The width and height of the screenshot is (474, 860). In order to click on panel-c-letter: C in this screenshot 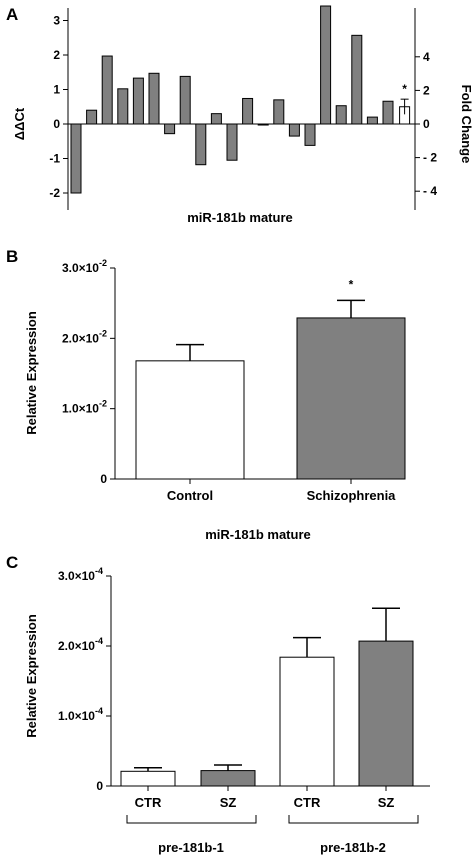, I will do `click(12, 562)`.